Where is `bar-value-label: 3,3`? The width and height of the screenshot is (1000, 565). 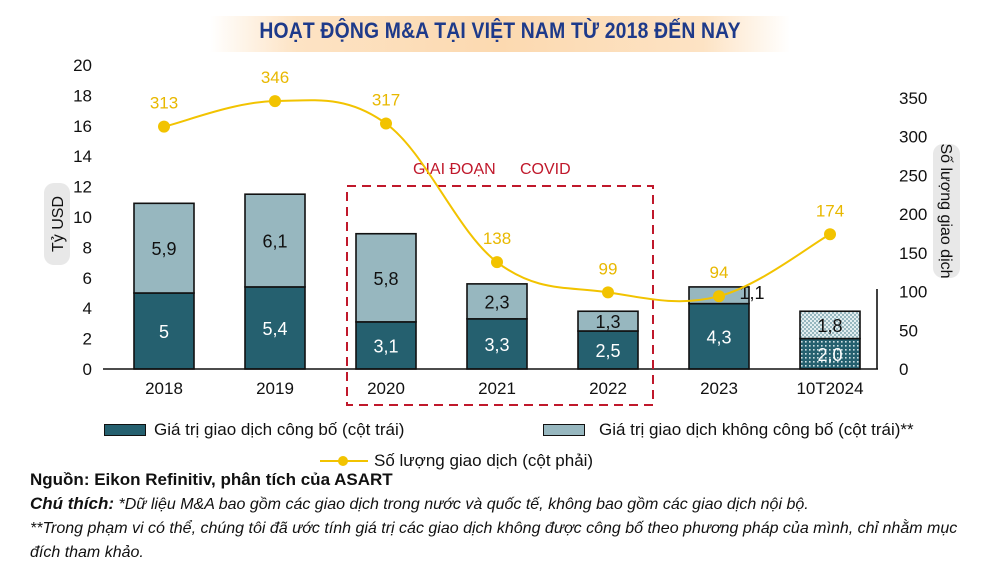 bar-value-label: 3,3 is located at coordinates (496, 345).